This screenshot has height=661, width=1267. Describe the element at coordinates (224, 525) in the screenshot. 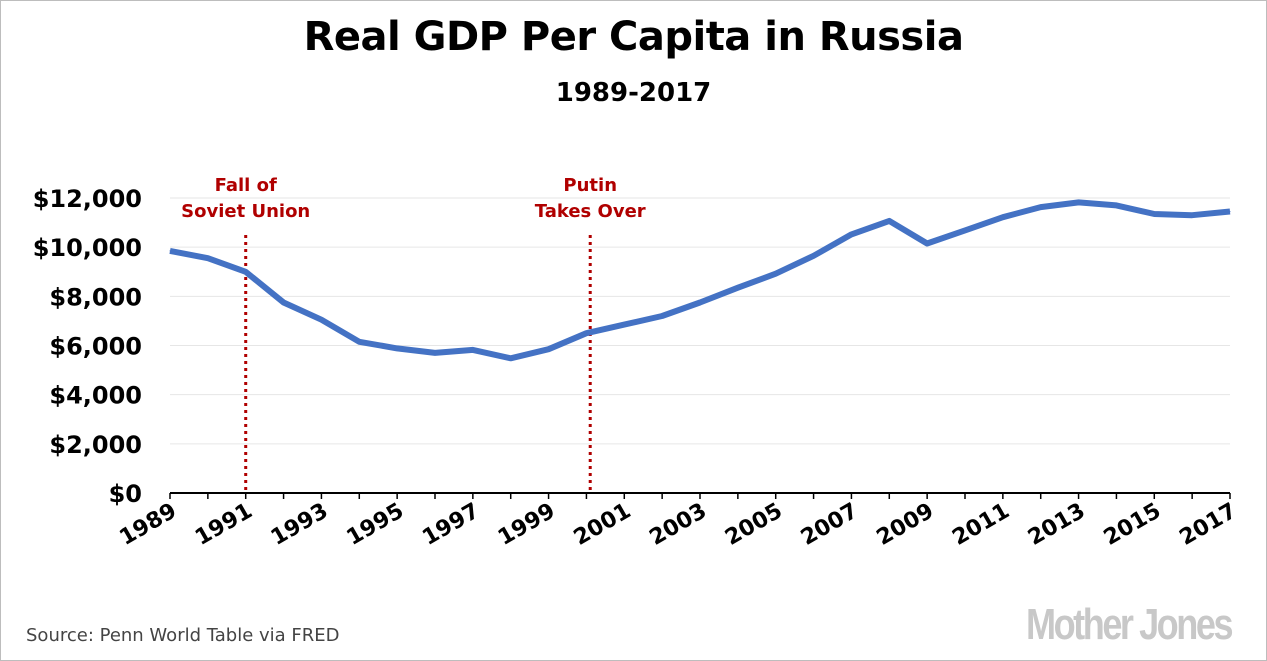

I see `x-tick-label: 1991` at that location.